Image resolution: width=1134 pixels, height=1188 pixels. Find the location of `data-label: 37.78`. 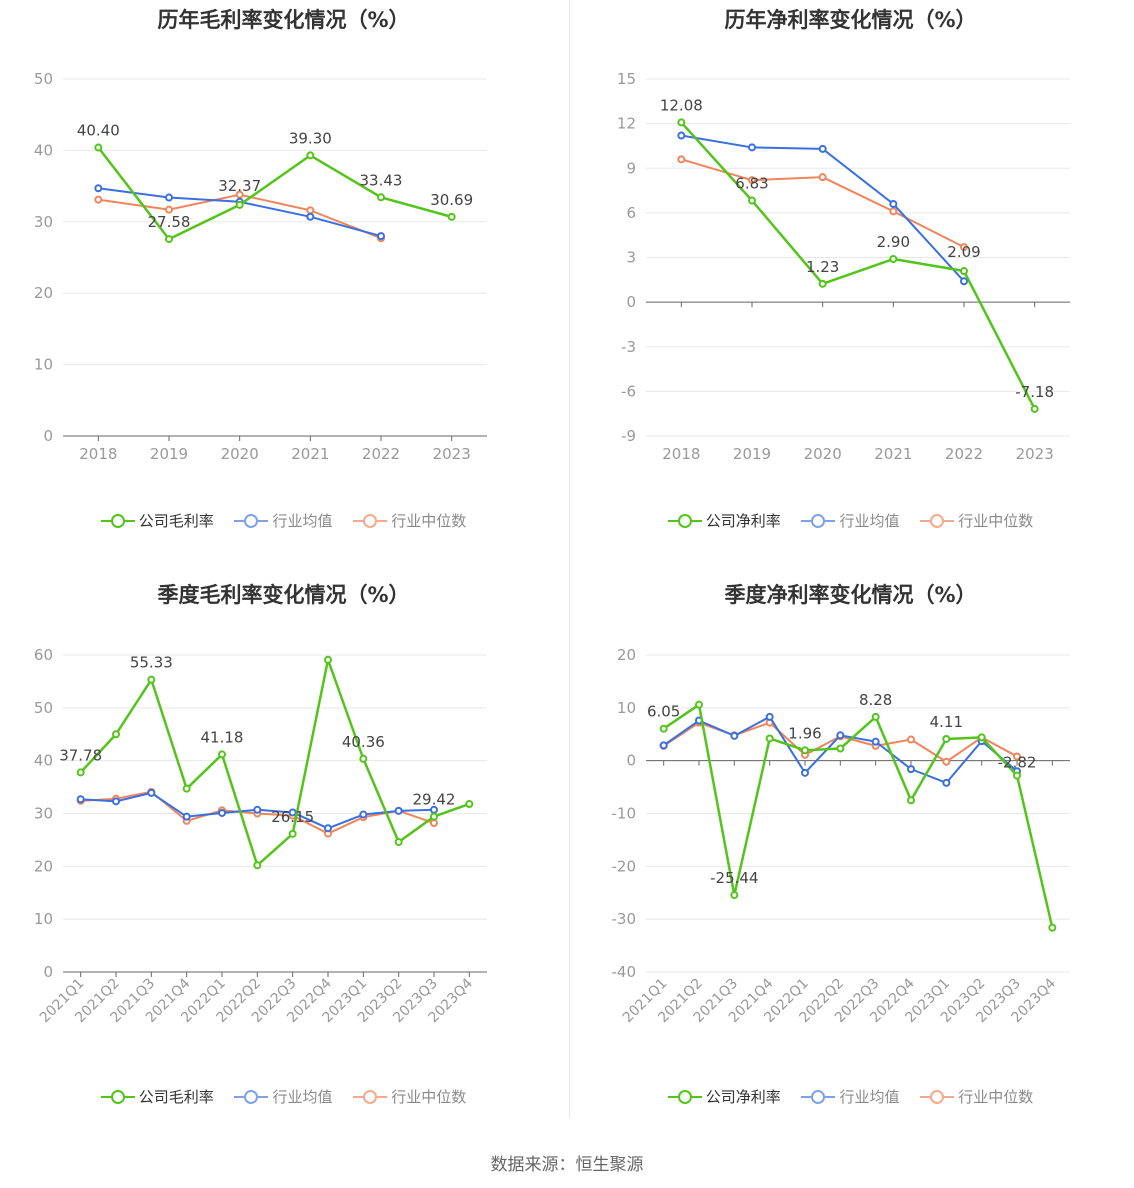

data-label: 37.78 is located at coordinates (80, 755).